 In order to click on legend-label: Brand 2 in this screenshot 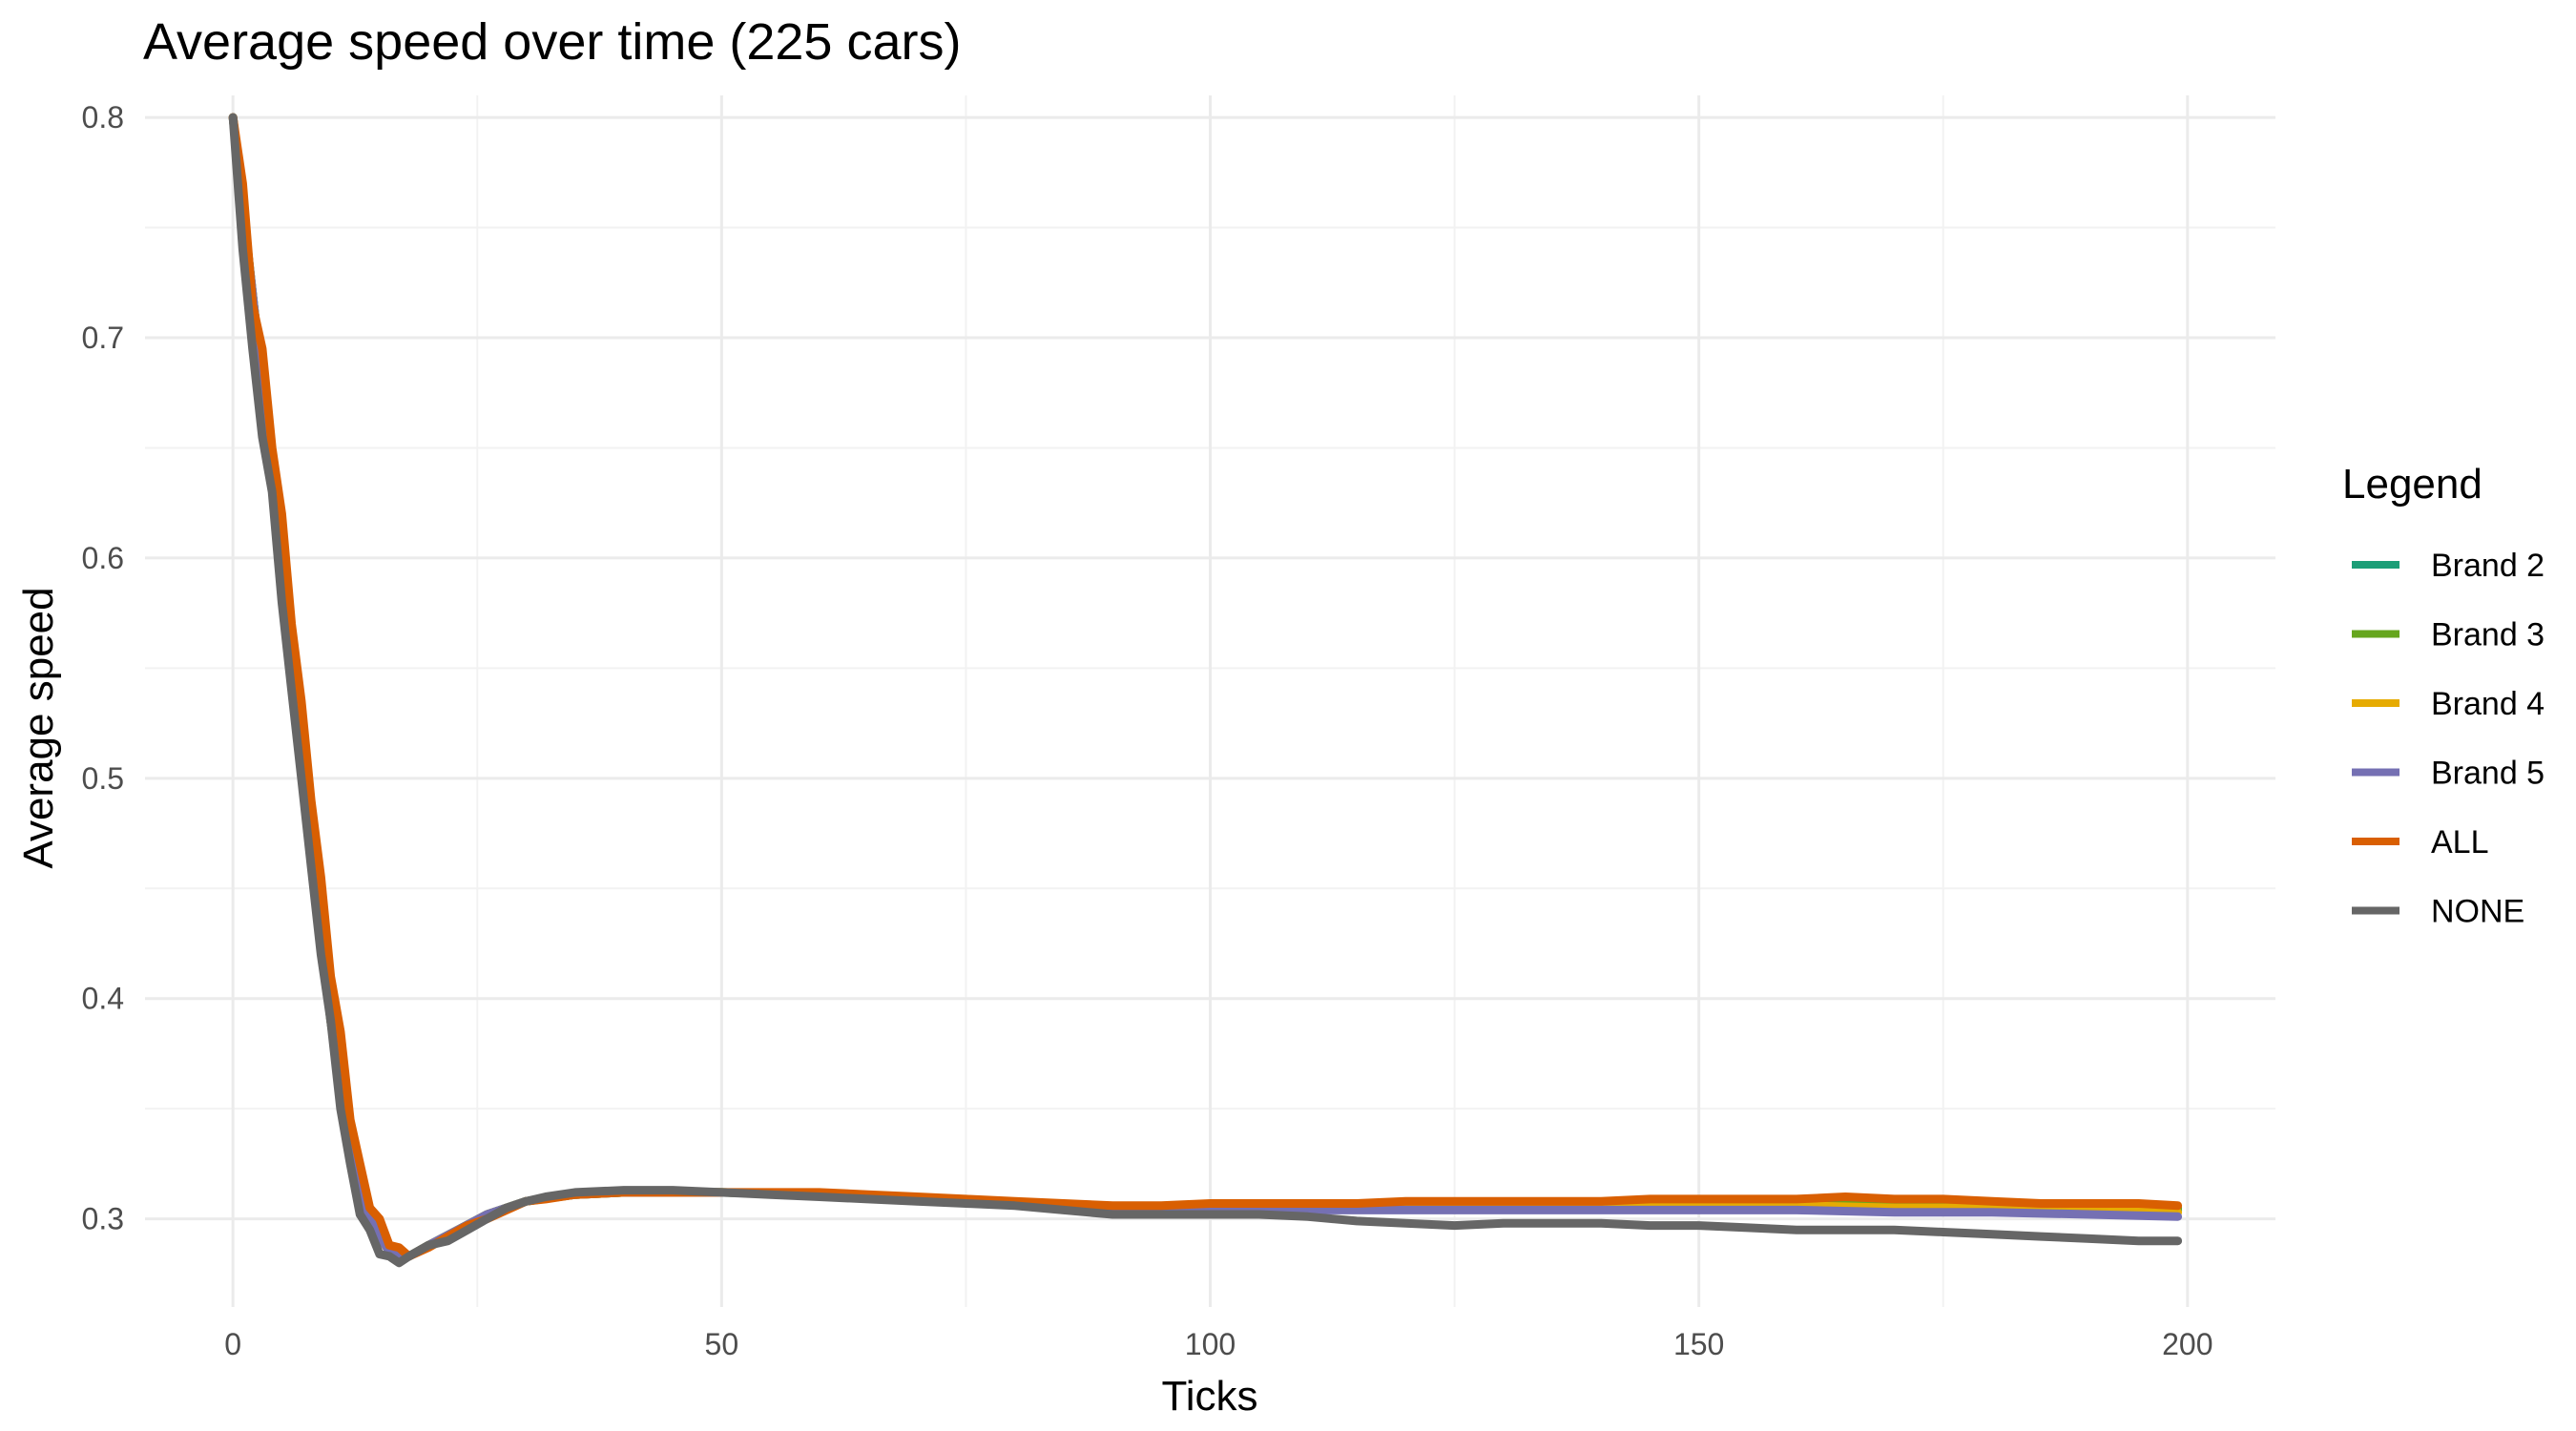, I will do `click(2488, 566)`.